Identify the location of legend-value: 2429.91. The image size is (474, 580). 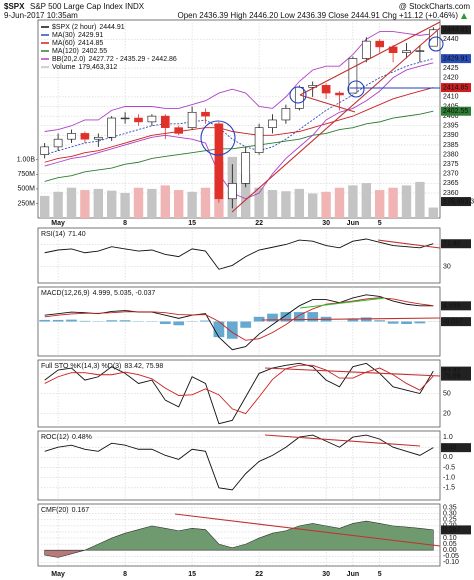
(90, 35).